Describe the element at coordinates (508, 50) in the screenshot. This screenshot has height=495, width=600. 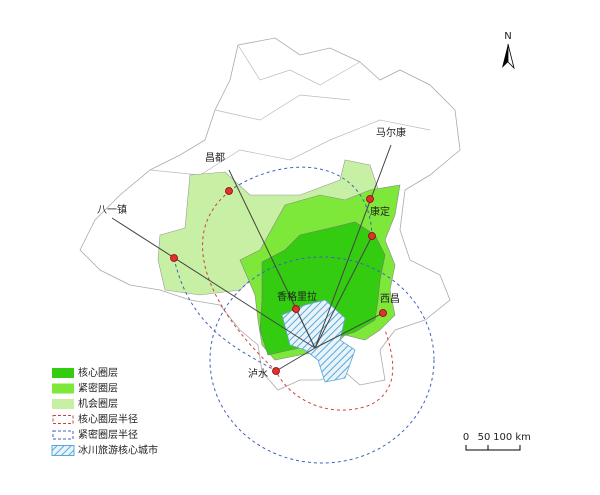
I see `north-arrow: N` at that location.